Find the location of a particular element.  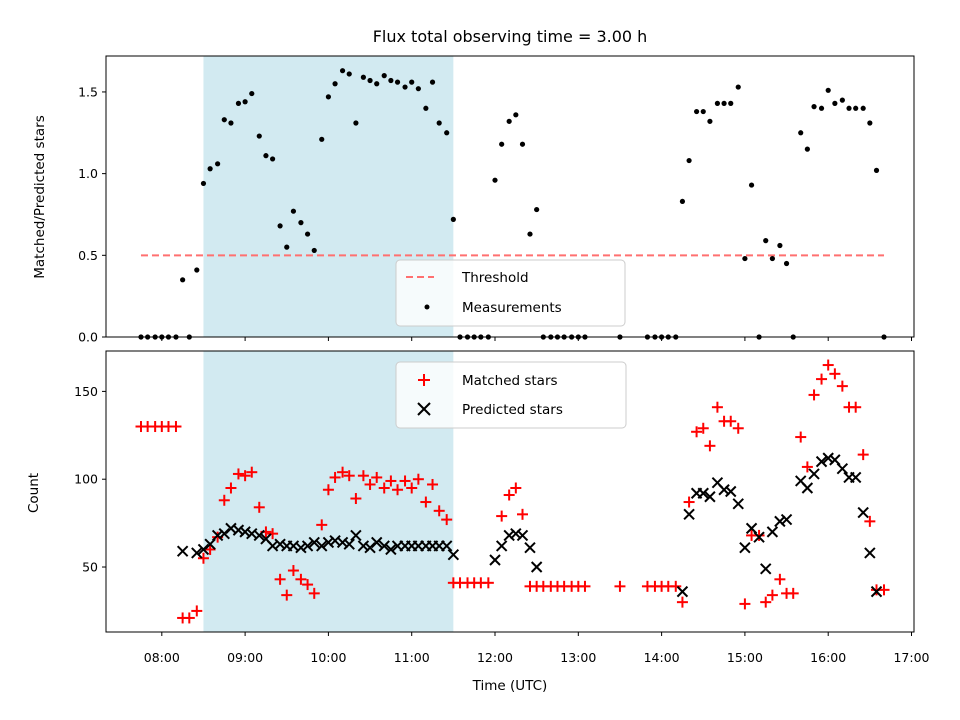

top-legend-frame is located at coordinates (510, 293).